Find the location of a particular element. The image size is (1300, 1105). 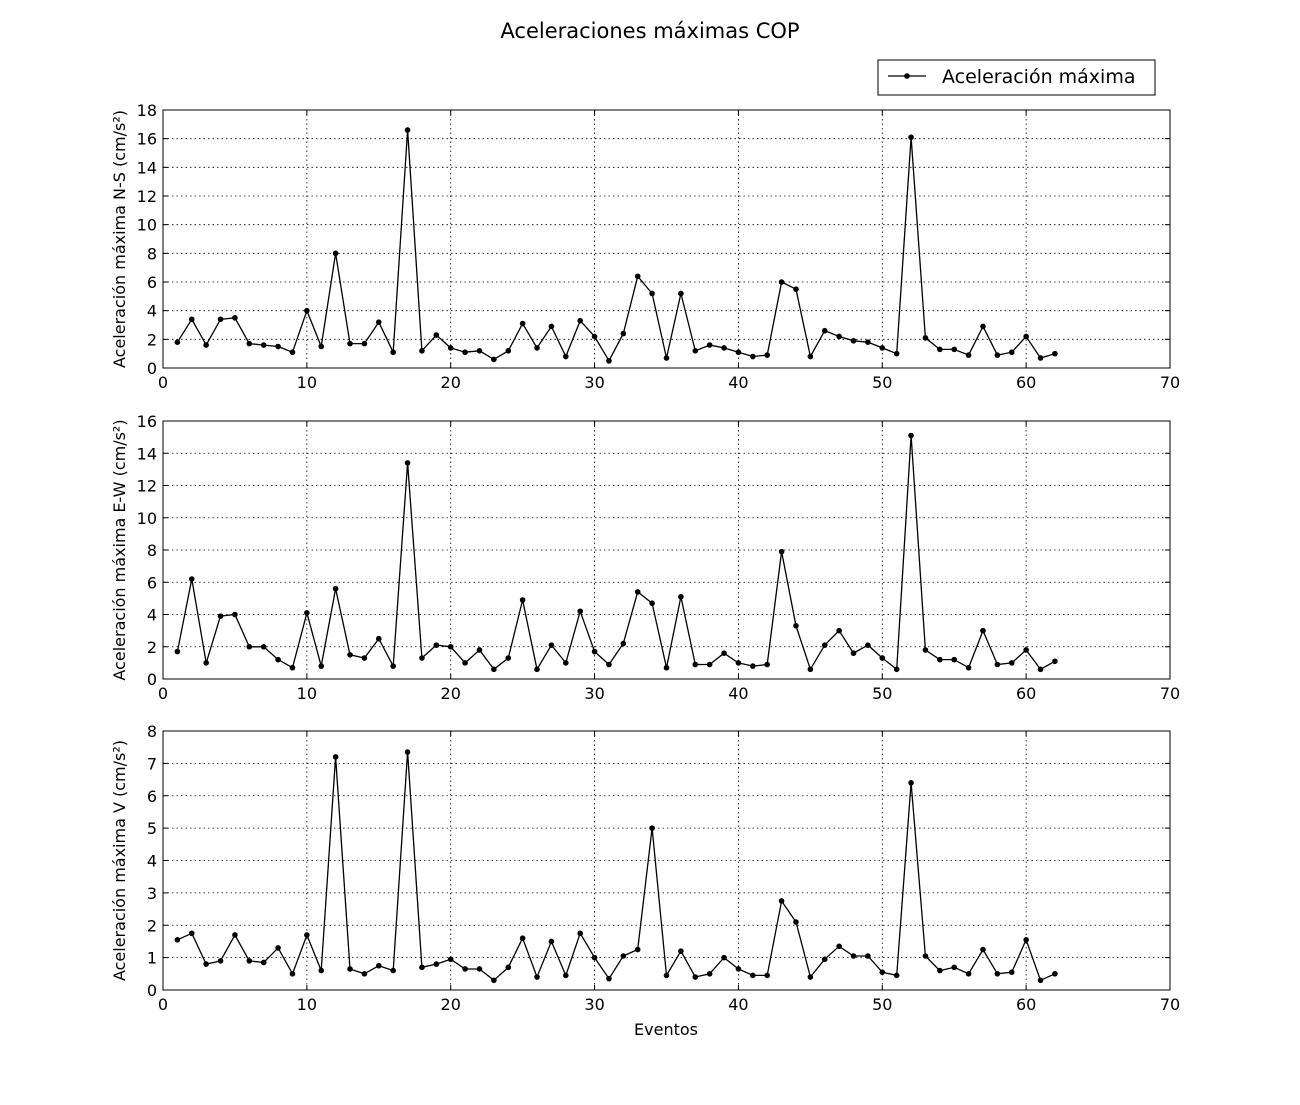

y-tick-label: 1 is located at coordinates (152, 958).